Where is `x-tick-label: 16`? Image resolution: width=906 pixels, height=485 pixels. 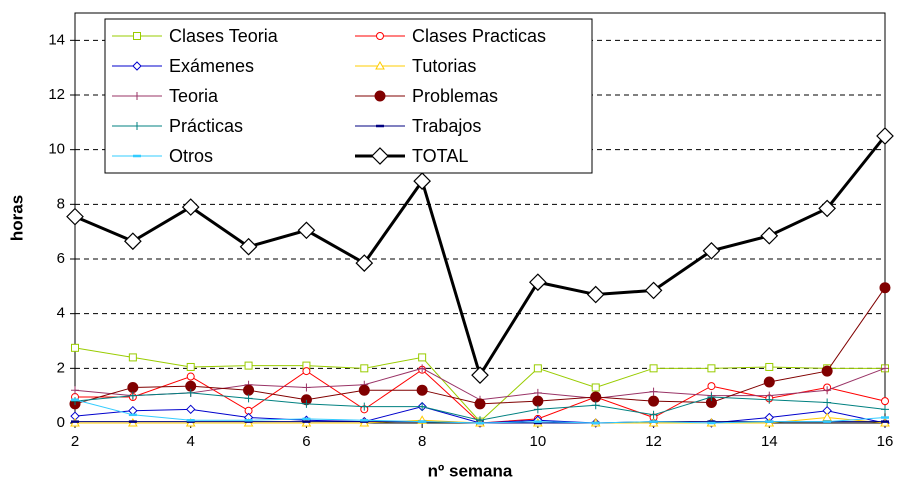 x-tick-label: 16 is located at coordinates (885, 441).